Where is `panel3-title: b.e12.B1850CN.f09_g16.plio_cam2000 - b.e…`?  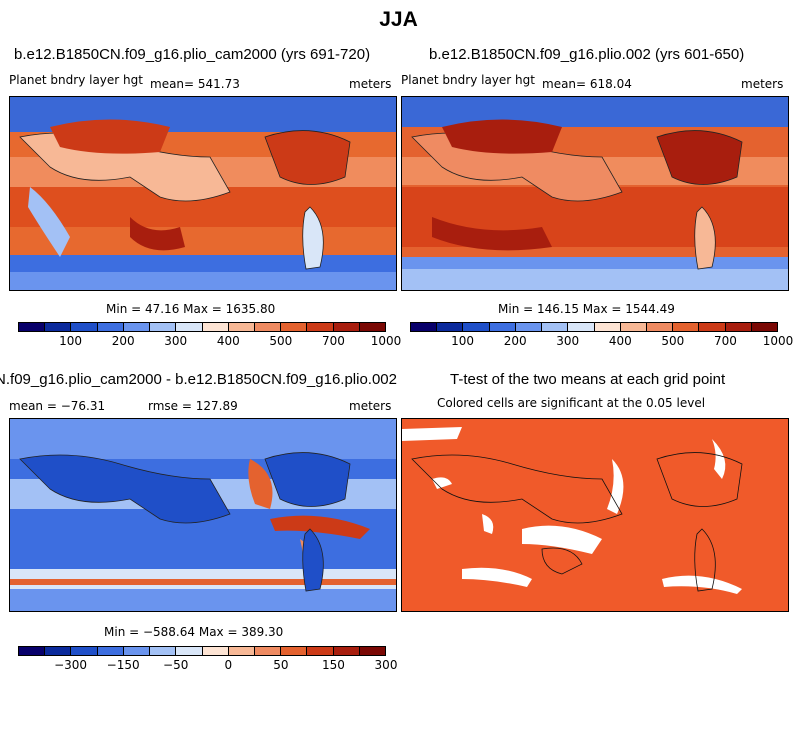
panel3-title: b.e12.B1850CN.f09_g16.plio_cam2000 - b.e… is located at coordinates (198, 379).